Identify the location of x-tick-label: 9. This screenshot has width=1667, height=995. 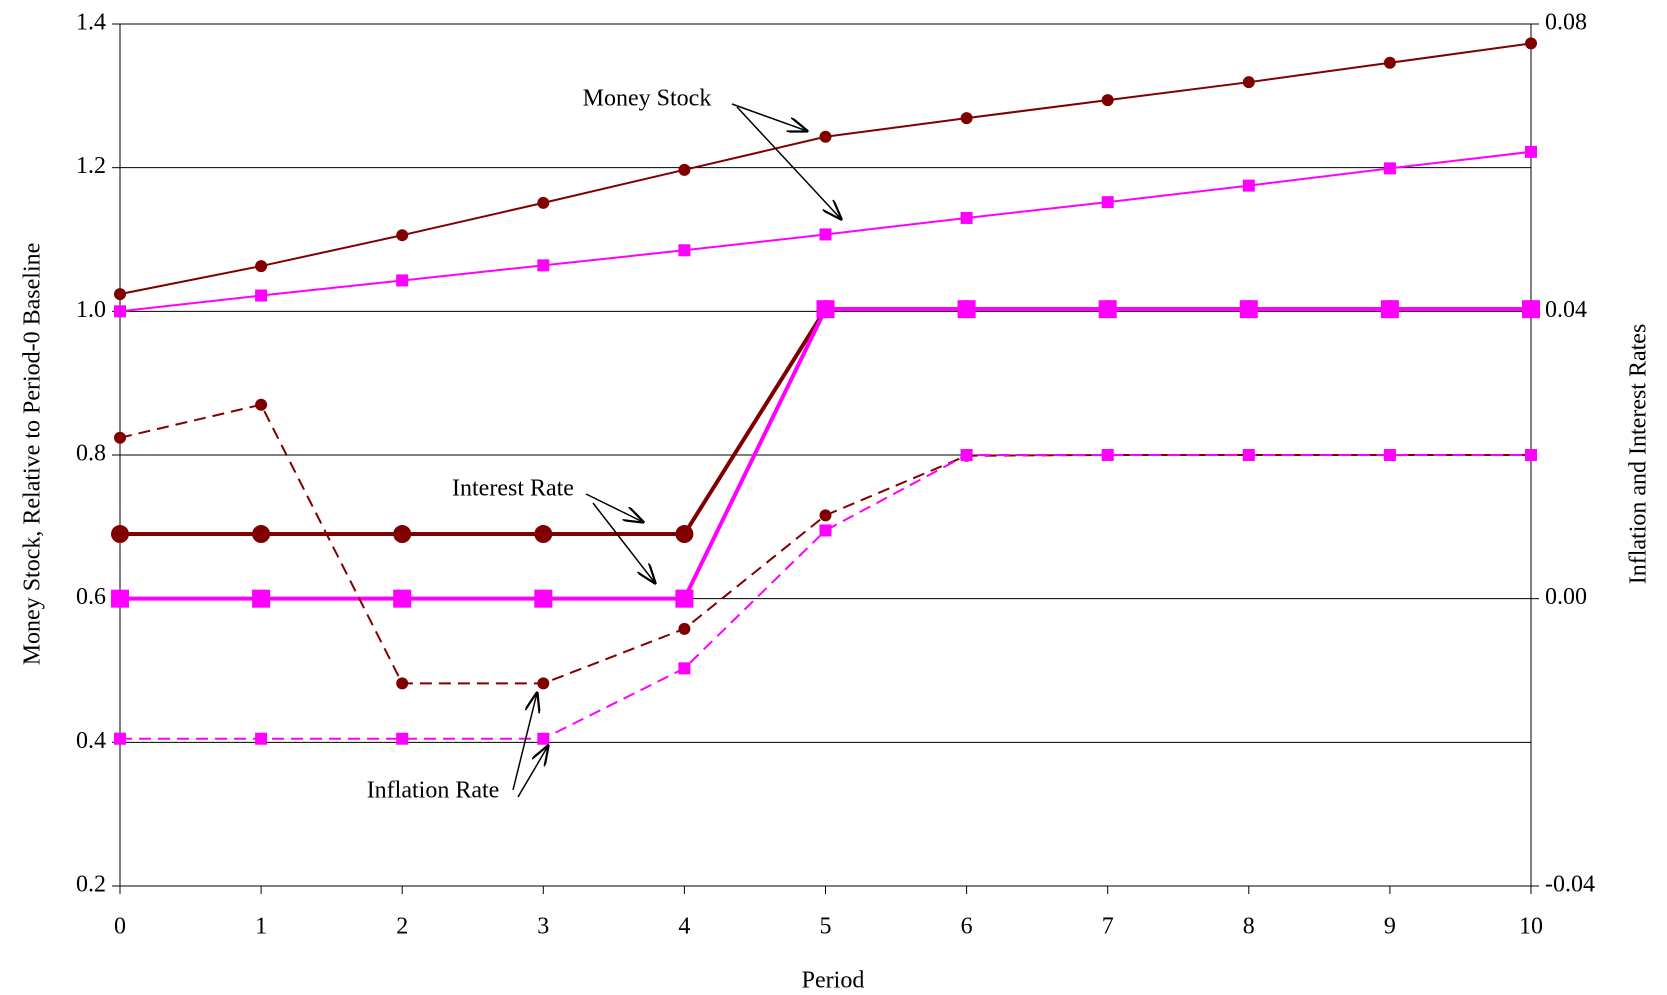
(1390, 927).